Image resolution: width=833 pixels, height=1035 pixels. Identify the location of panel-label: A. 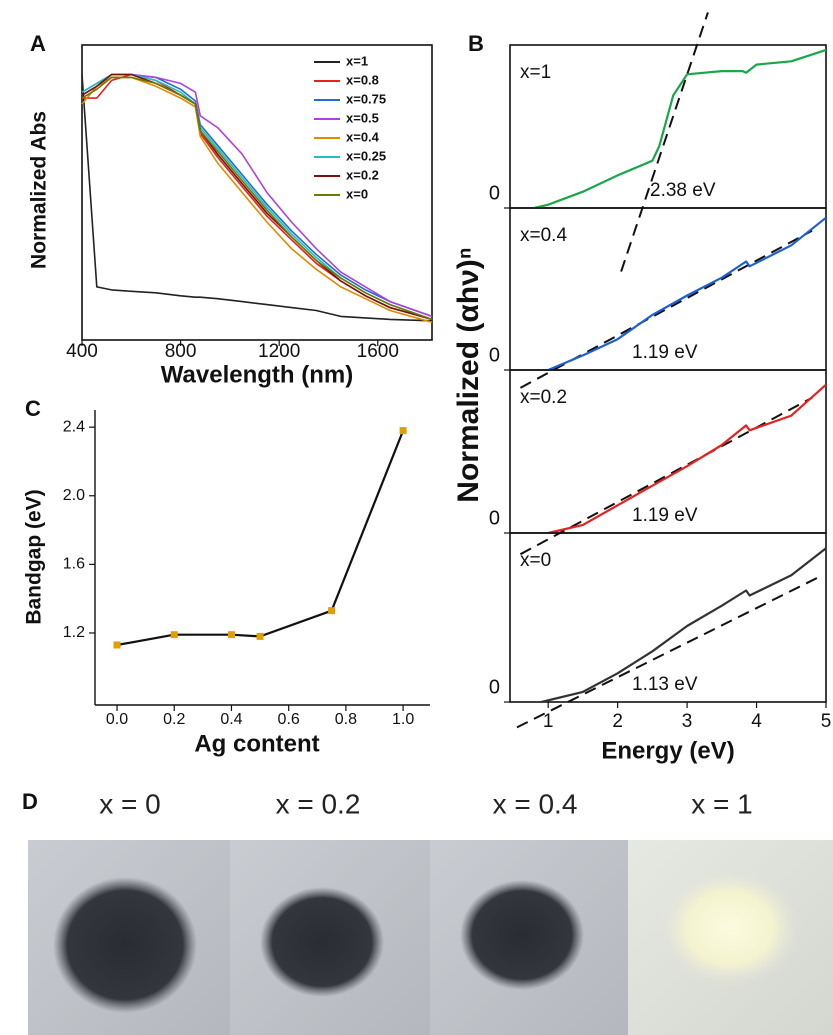
(38, 43).